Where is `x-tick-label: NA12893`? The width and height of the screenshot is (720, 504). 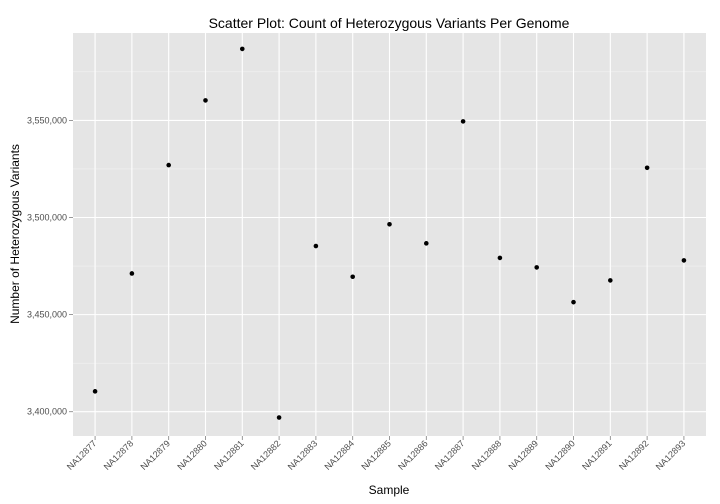 x-tick-label: NA12893 is located at coordinates (671, 455).